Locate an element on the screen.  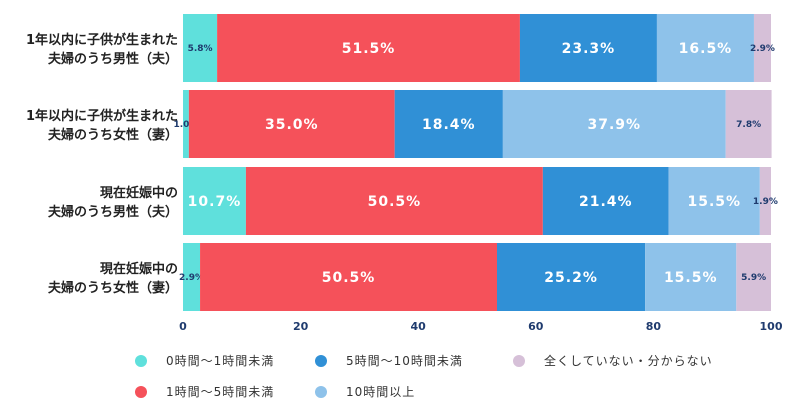
legend-label: 5時間〜10時間未満 is located at coordinates (404, 361).